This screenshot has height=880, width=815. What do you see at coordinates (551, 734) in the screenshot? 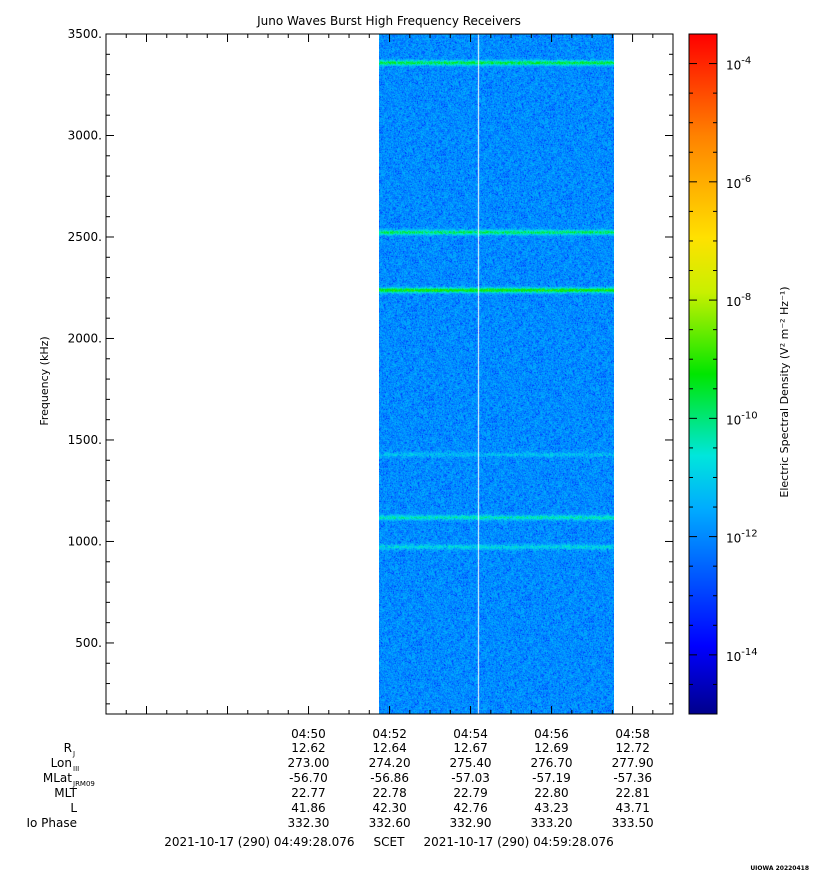
I see `x-tick-label: 04:56` at bounding box center [551, 734].